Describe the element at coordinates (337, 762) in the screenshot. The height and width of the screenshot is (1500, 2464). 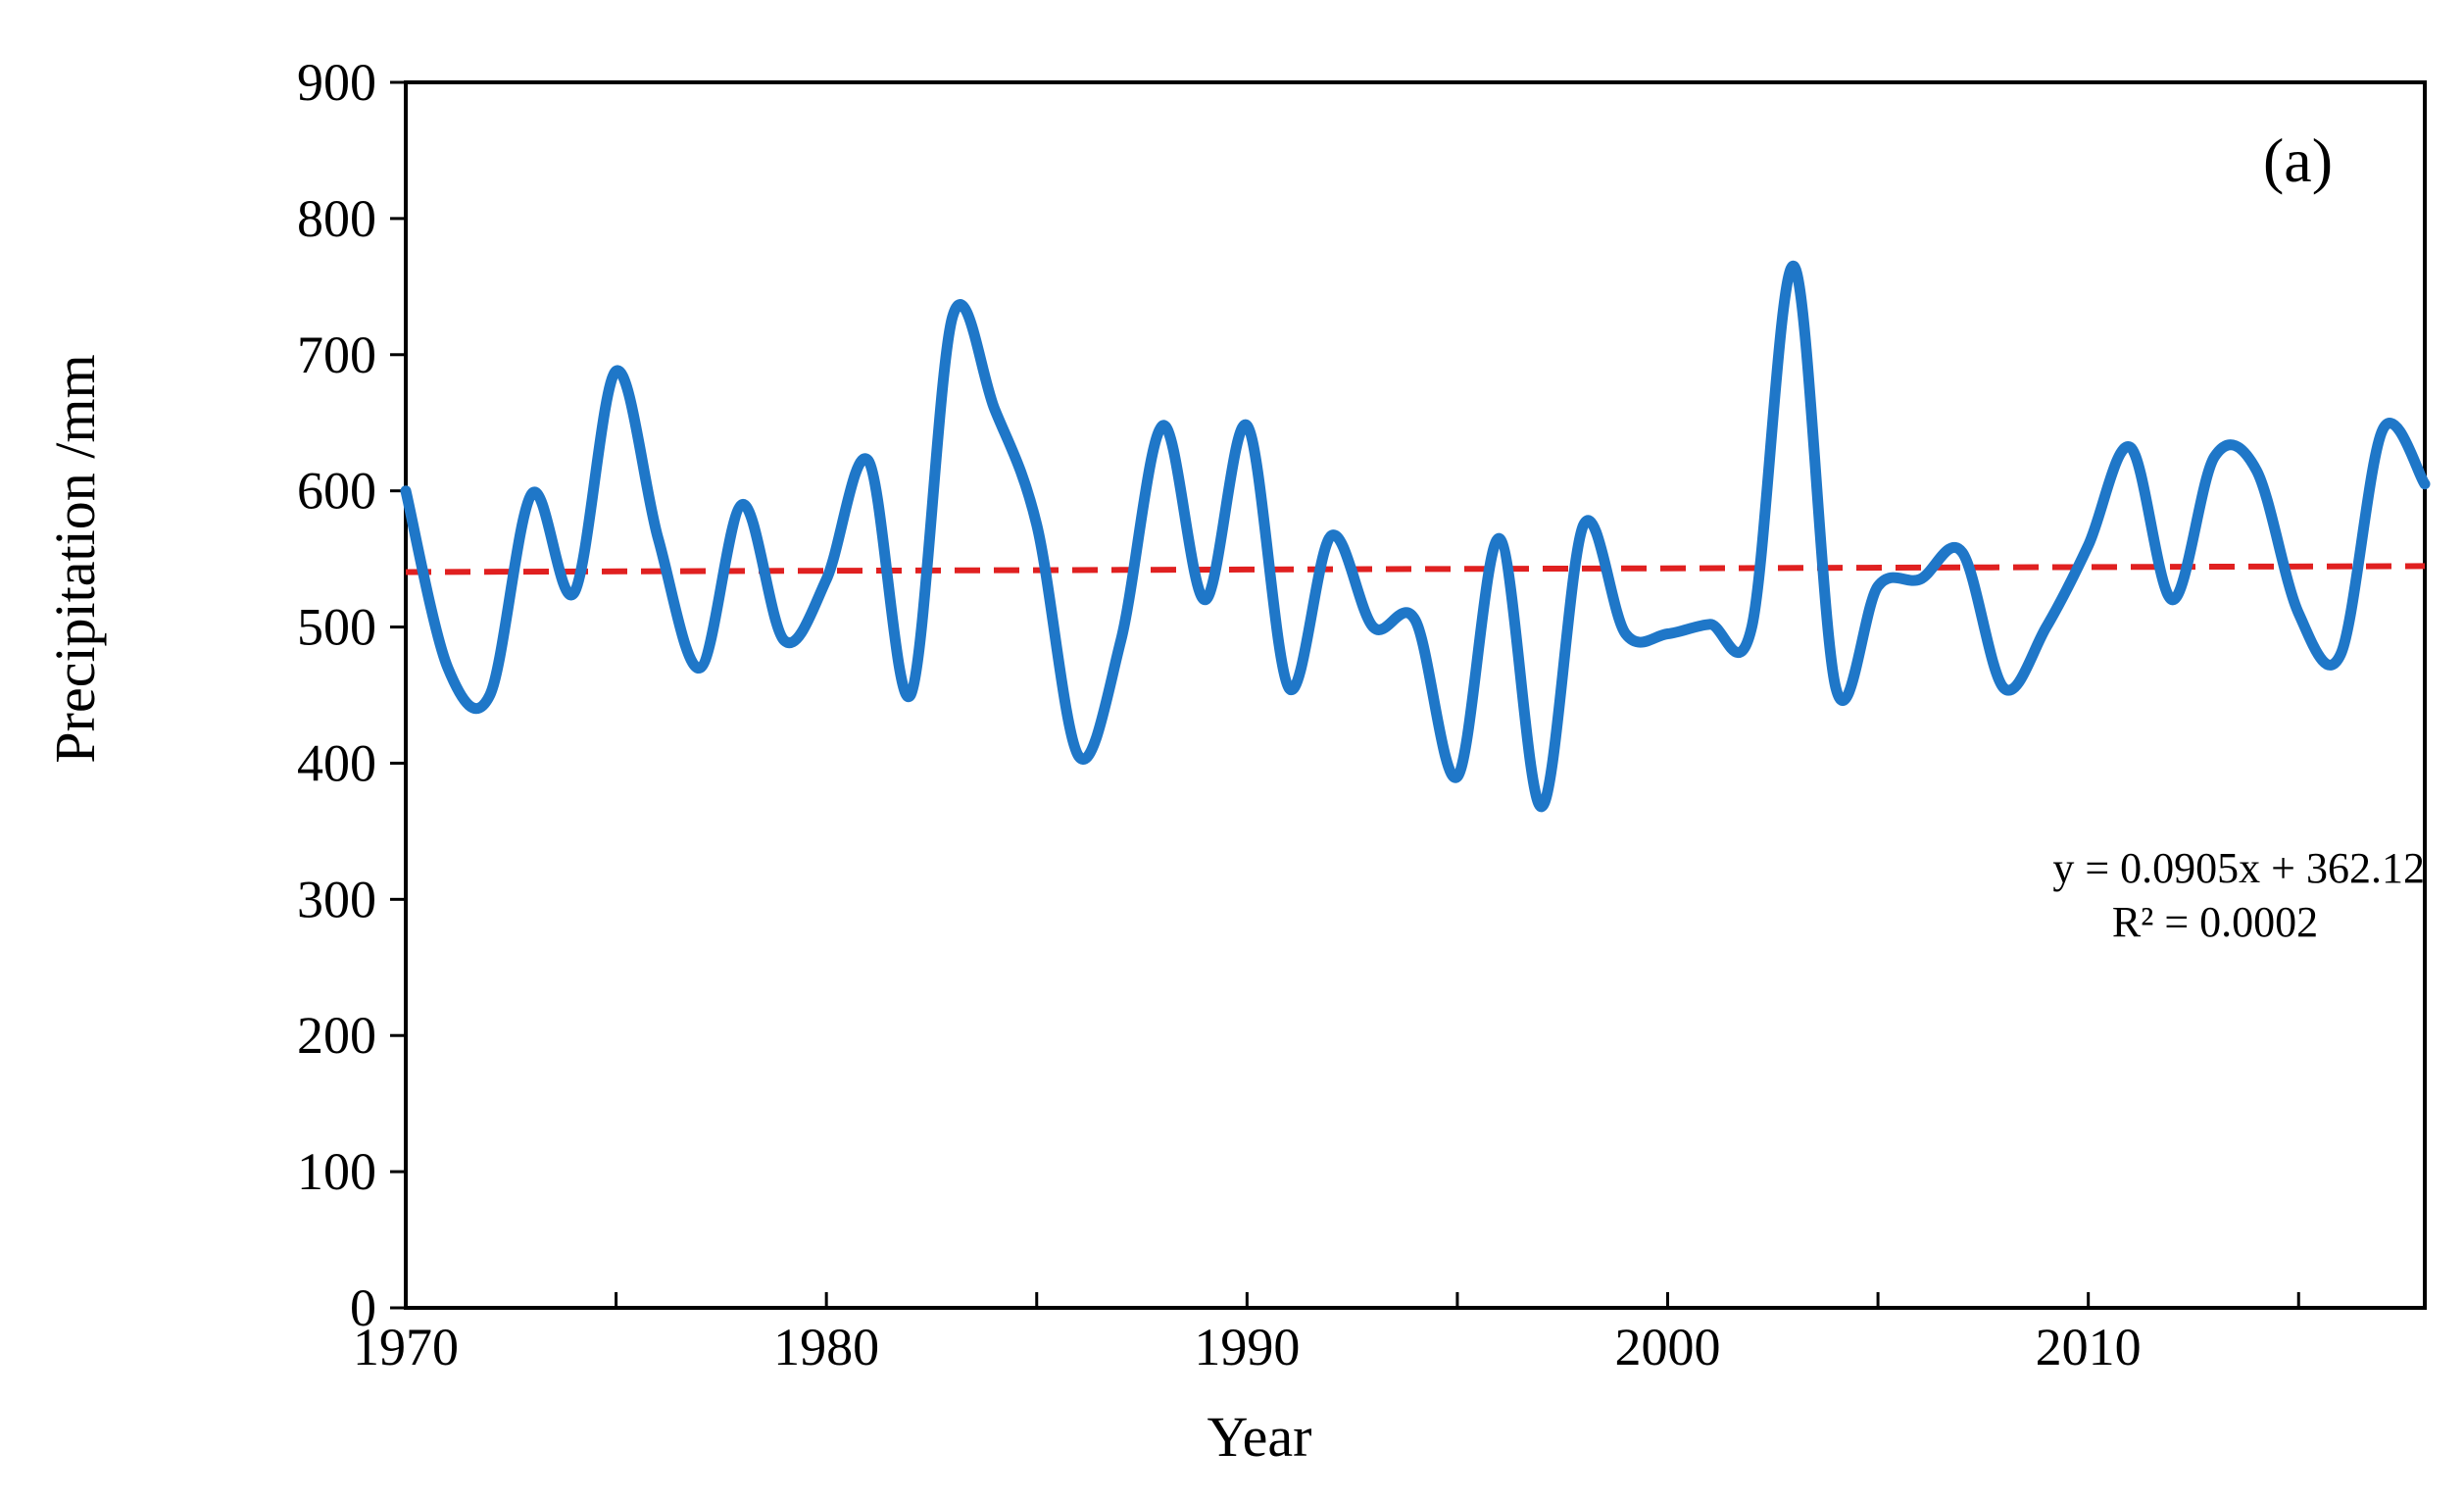
I see `y-tick-label: 400` at that location.